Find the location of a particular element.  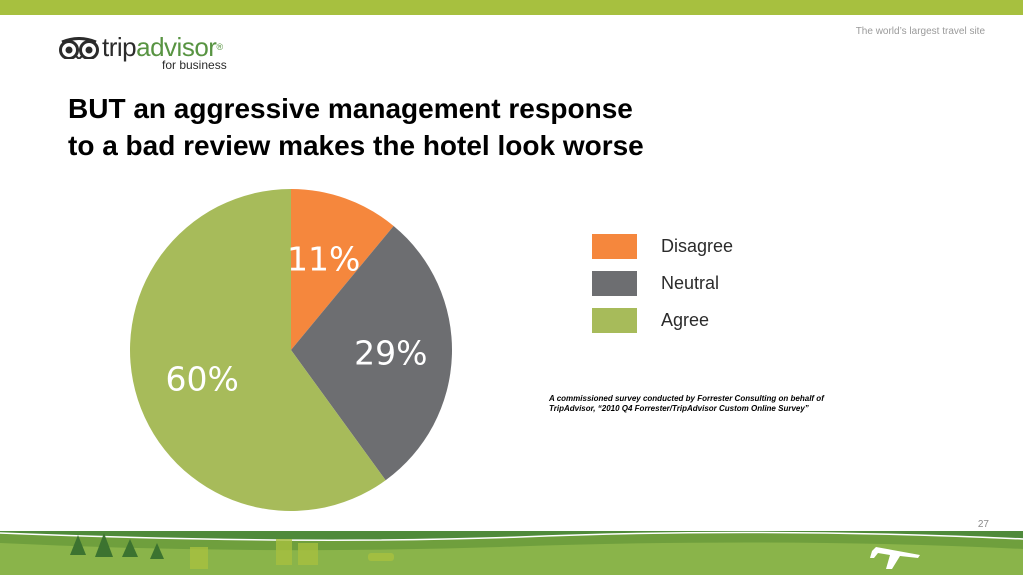

logo-word-advisor: advisor is located at coordinates (176, 47).